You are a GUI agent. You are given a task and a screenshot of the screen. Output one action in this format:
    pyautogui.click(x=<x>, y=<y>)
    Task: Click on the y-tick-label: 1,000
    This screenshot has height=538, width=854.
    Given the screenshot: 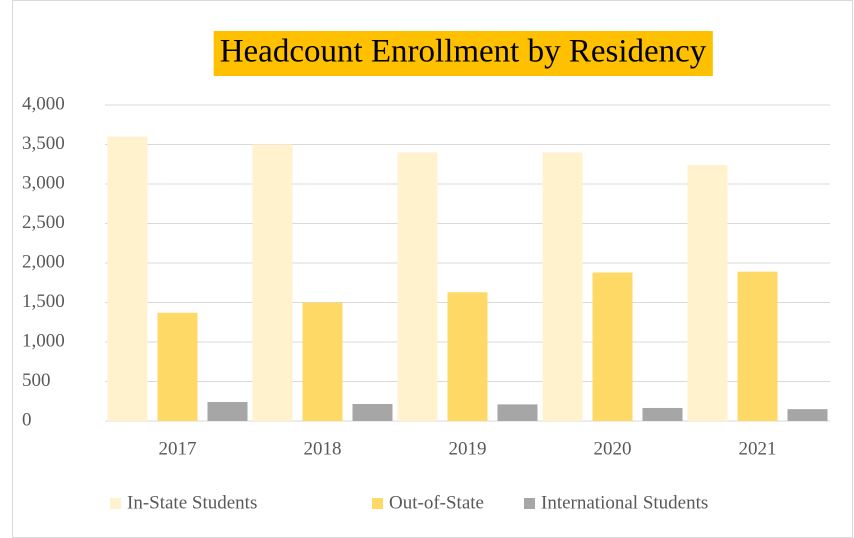 What is the action you would take?
    pyautogui.click(x=43, y=340)
    